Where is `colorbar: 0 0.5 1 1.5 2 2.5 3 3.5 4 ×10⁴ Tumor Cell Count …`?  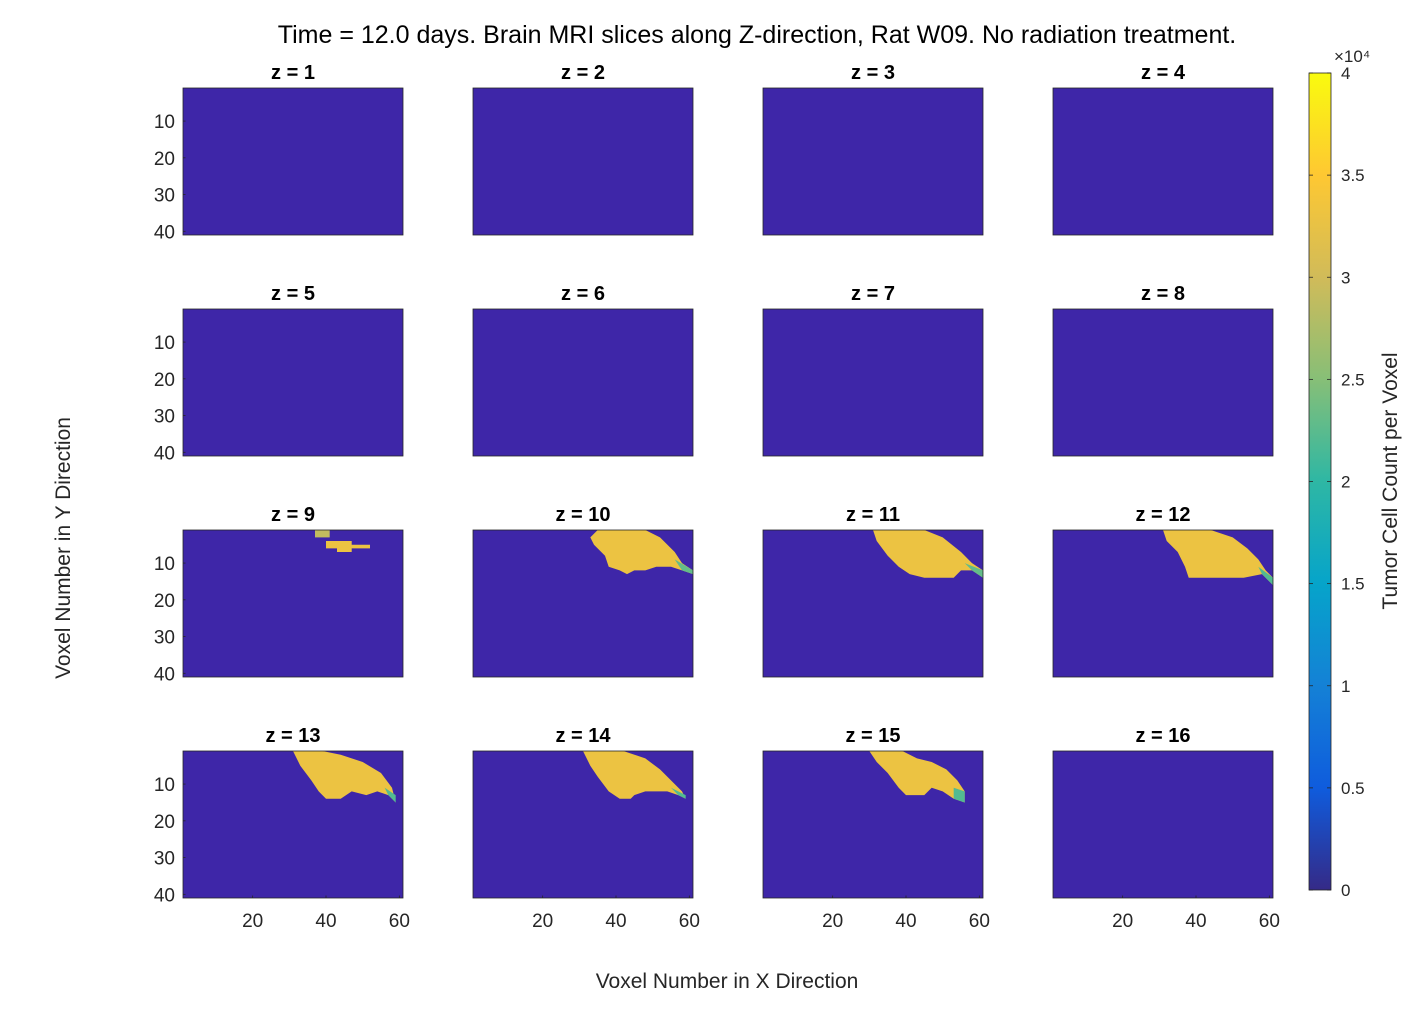
colorbar: 0 0.5 1 1.5 2 2.5 3 3.5 4 ×10⁴ Tumor Cell Count … is located at coordinates (1355, 473).